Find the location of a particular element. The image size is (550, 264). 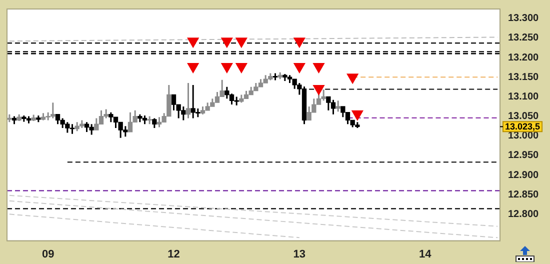

text: 13.023,5 is located at coordinates (522, 127).